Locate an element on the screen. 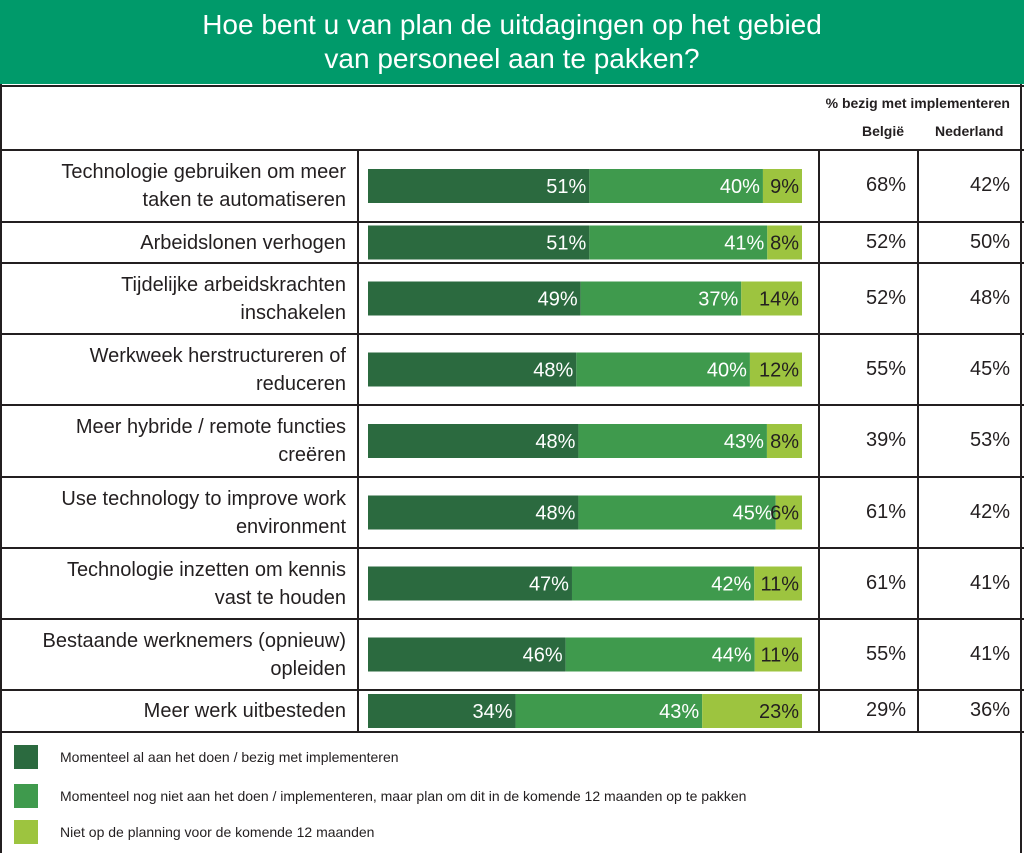 The height and width of the screenshot is (855, 1024). data-label: 6% is located at coordinates (784, 514).